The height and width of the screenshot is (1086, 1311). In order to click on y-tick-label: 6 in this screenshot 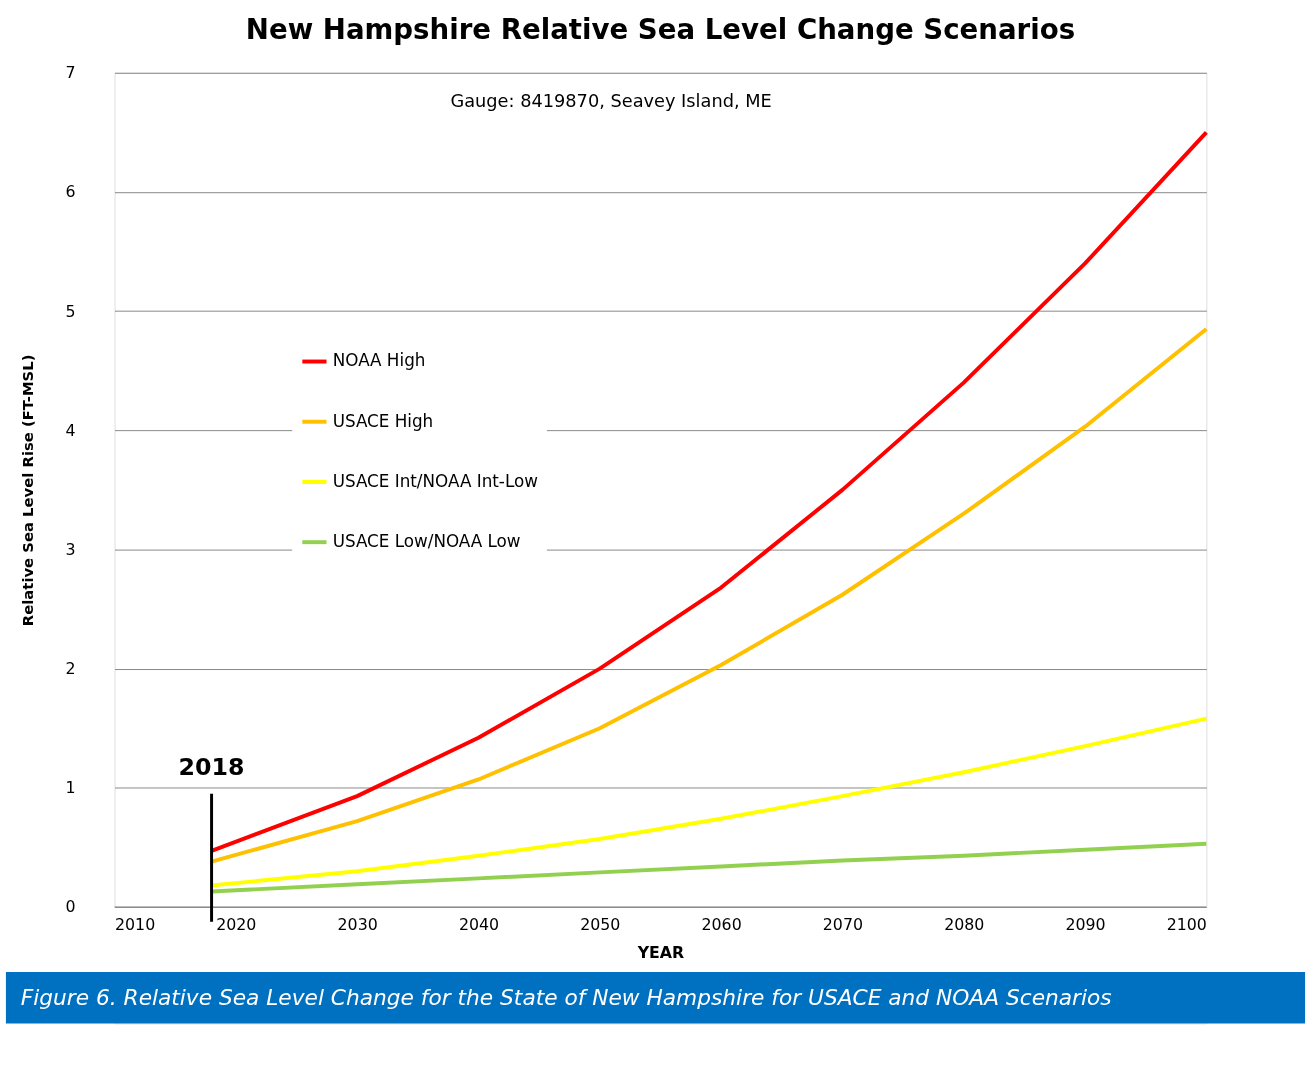, I will do `click(70, 192)`.